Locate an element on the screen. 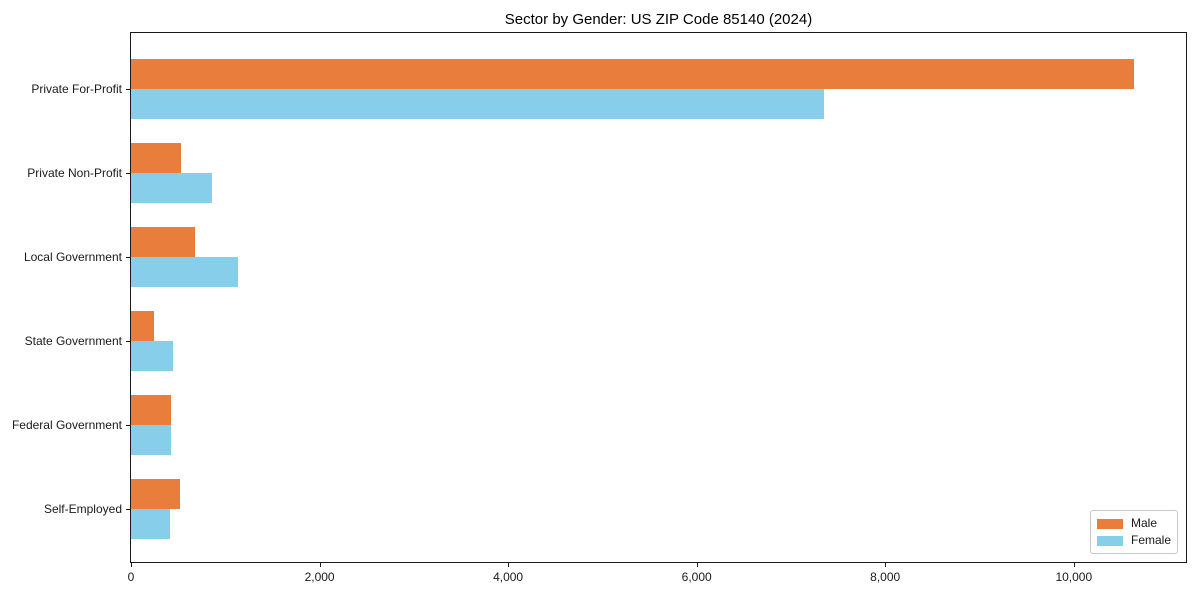 This screenshot has width=1200, height=600. bar-female-self-employed is located at coordinates (150, 524).